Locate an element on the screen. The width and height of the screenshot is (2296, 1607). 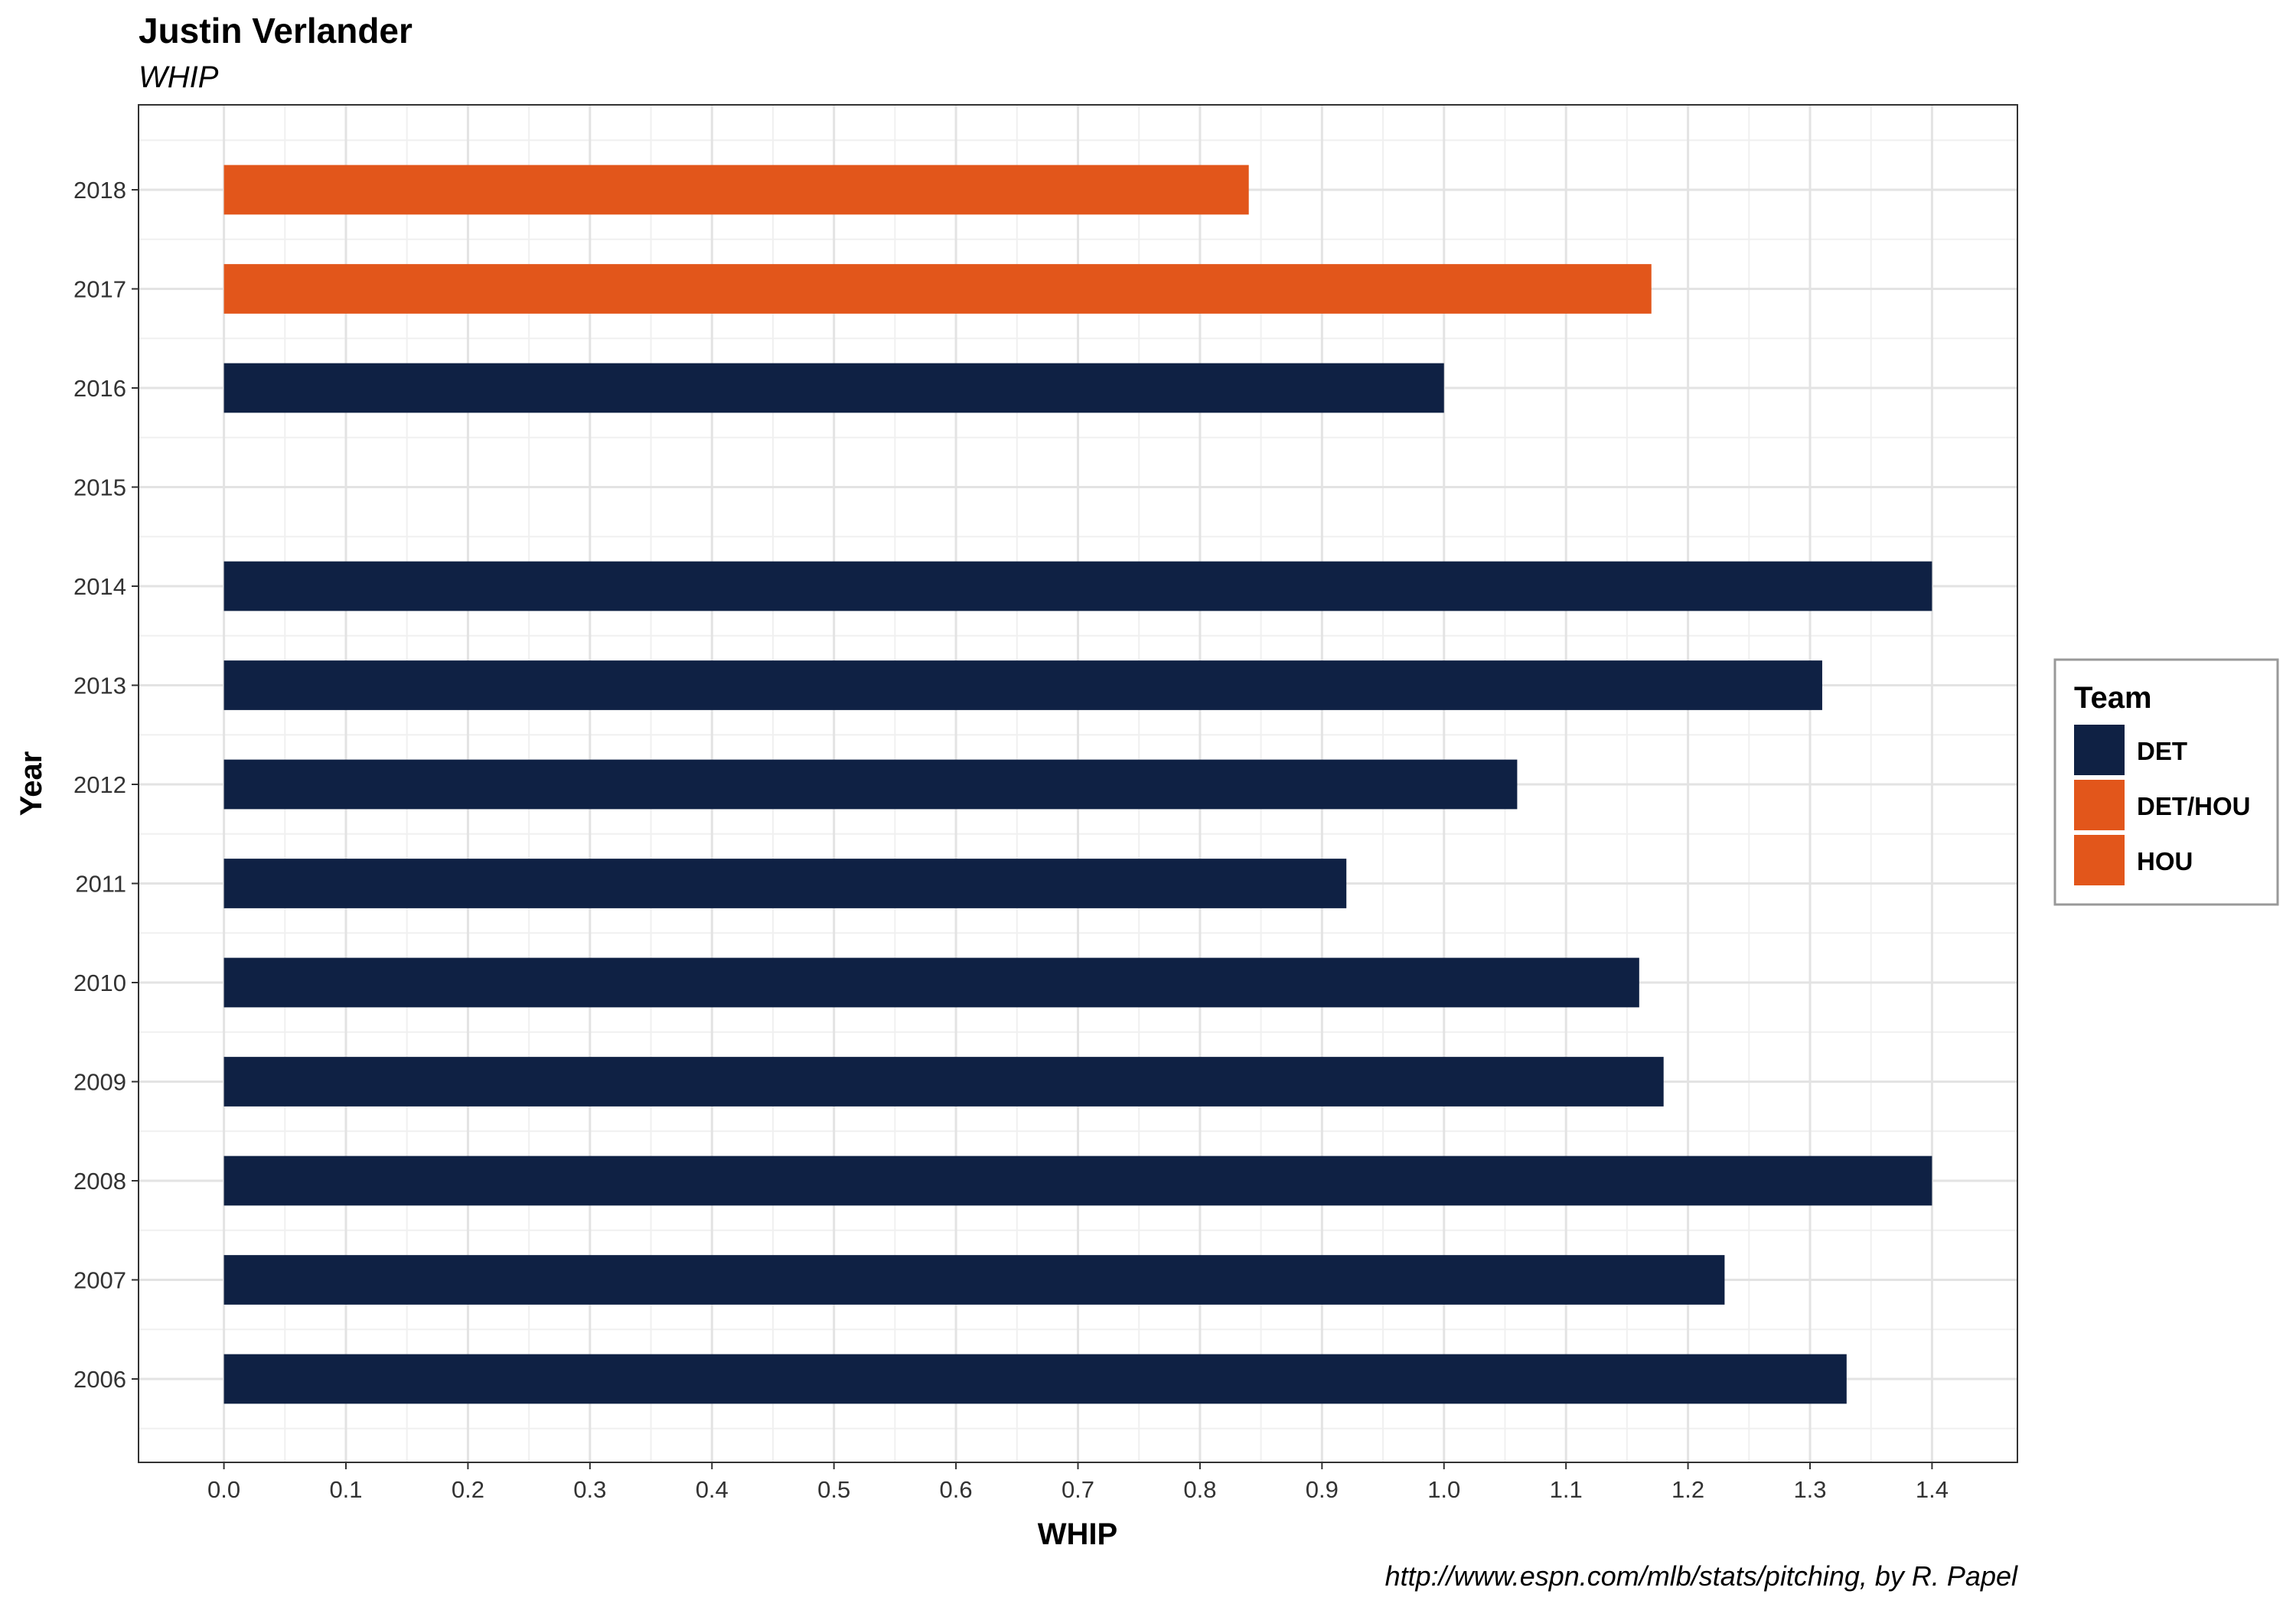
y-tick-label: 2006 is located at coordinates (99, 1379).